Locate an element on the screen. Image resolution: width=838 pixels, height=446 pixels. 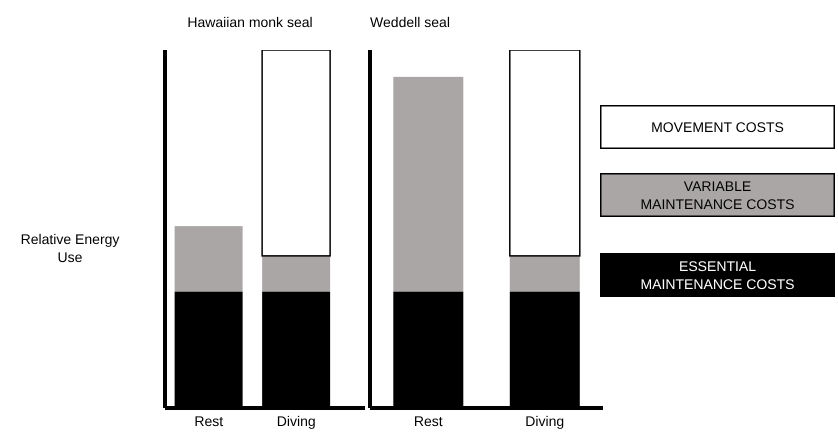
text: VARIABLE MAINTENANCE COSTS is located at coordinates (717, 195).